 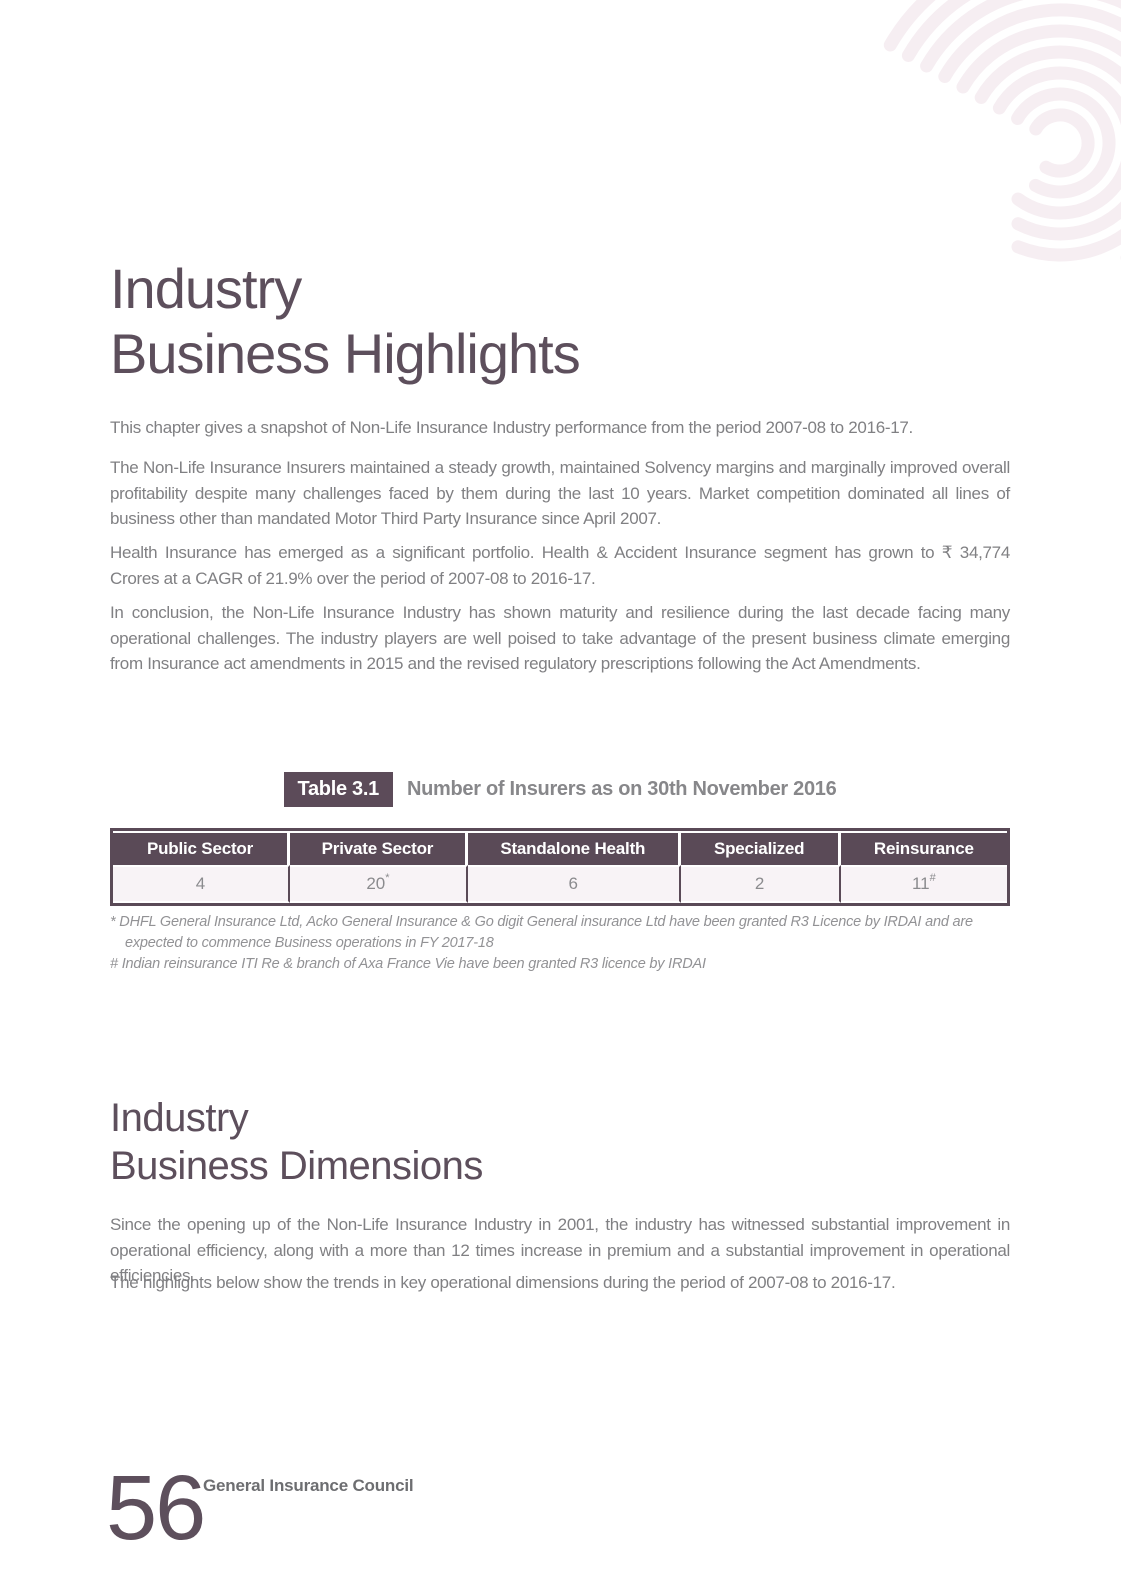 I want to click on cell-footnote-marker: *, so click(x=387, y=878).